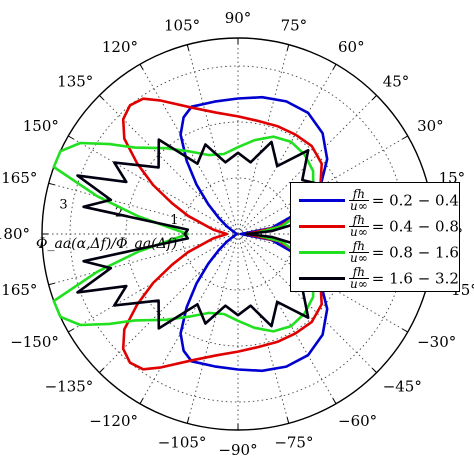 Image resolution: width=474 pixels, height=466 pixels. I want to click on legend-label-2: fh u∞ = 0.8 − 1.6, so click(404, 252).